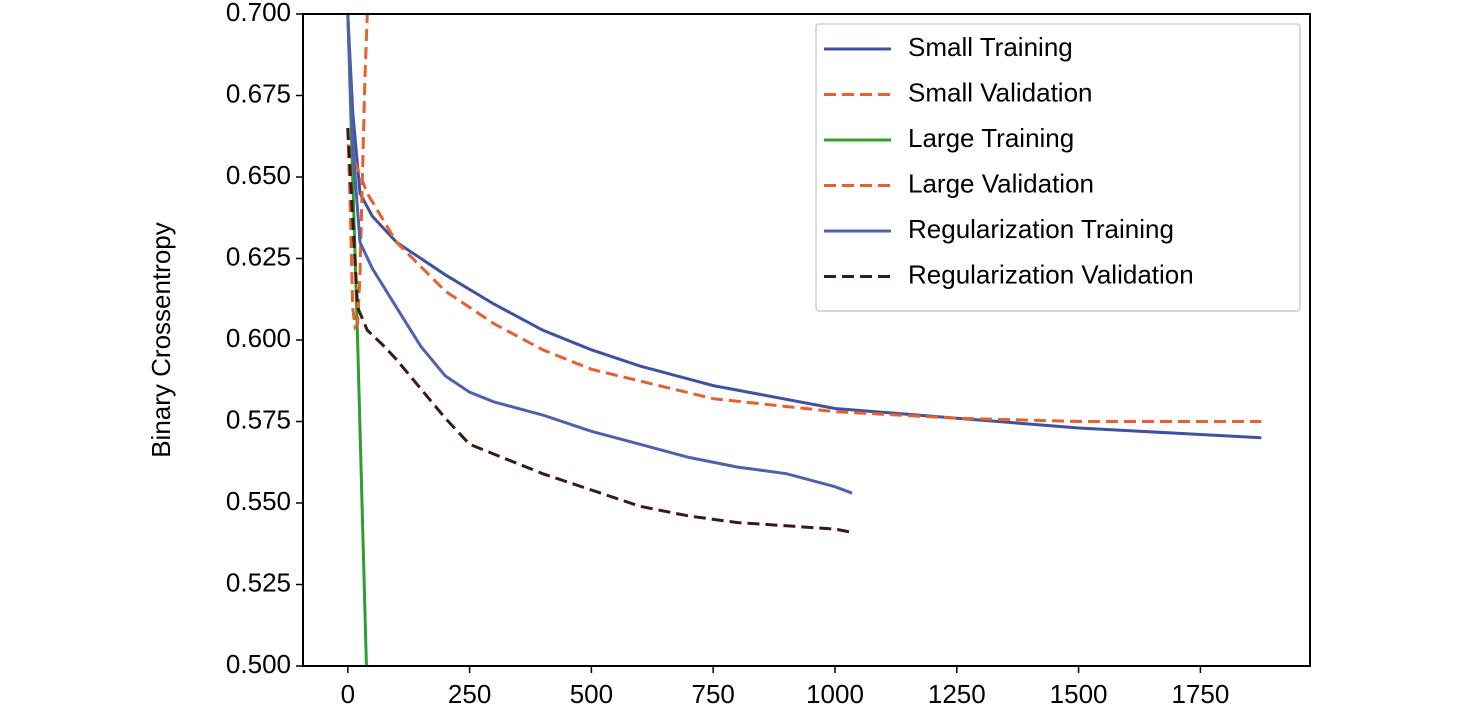 This screenshot has height=721, width=1459. Describe the element at coordinates (258, 419) in the screenshot. I see `y-tick-label: 0.575` at that location.